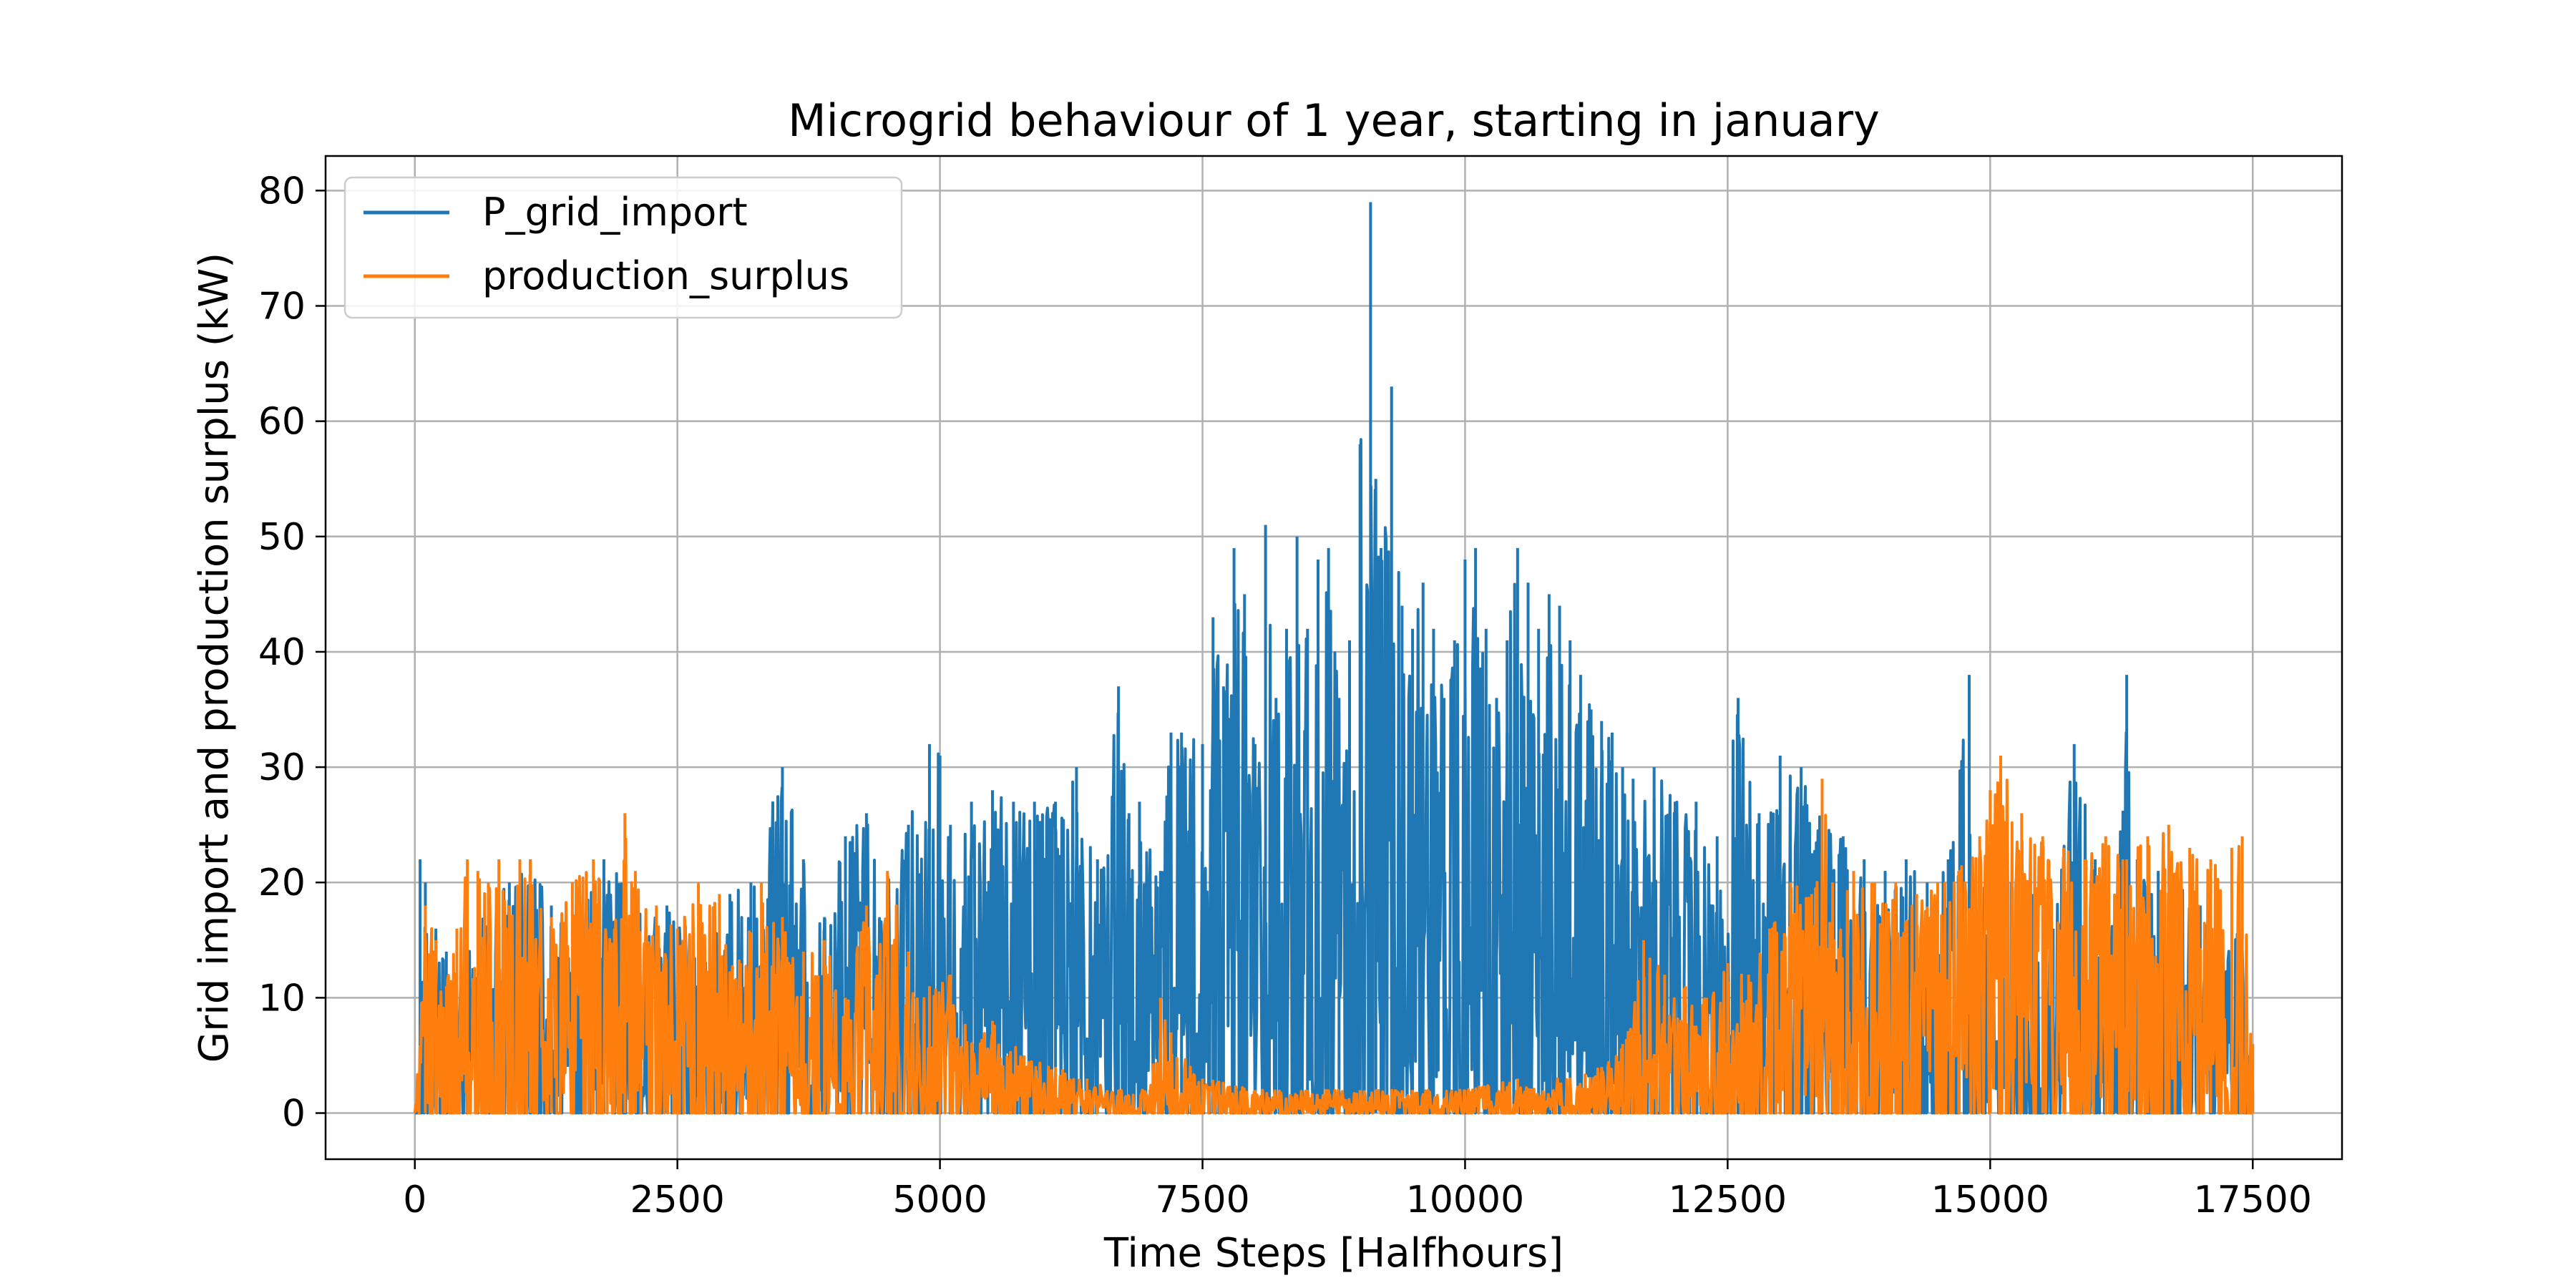 The width and height of the screenshot is (2576, 1288). I want to click on x-tick-label: 7500, so click(1202, 1200).